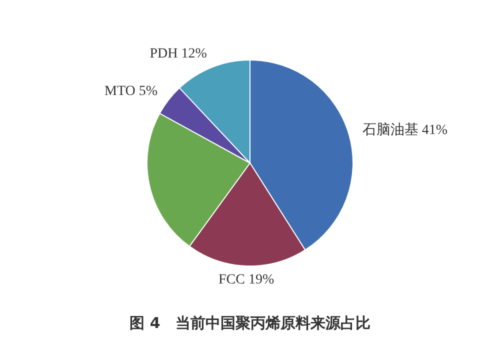  What do you see at coordinates (250, 323) in the screenshot?
I see `text: 图 4 当前中国聚丙烯原料来源占比` at bounding box center [250, 323].